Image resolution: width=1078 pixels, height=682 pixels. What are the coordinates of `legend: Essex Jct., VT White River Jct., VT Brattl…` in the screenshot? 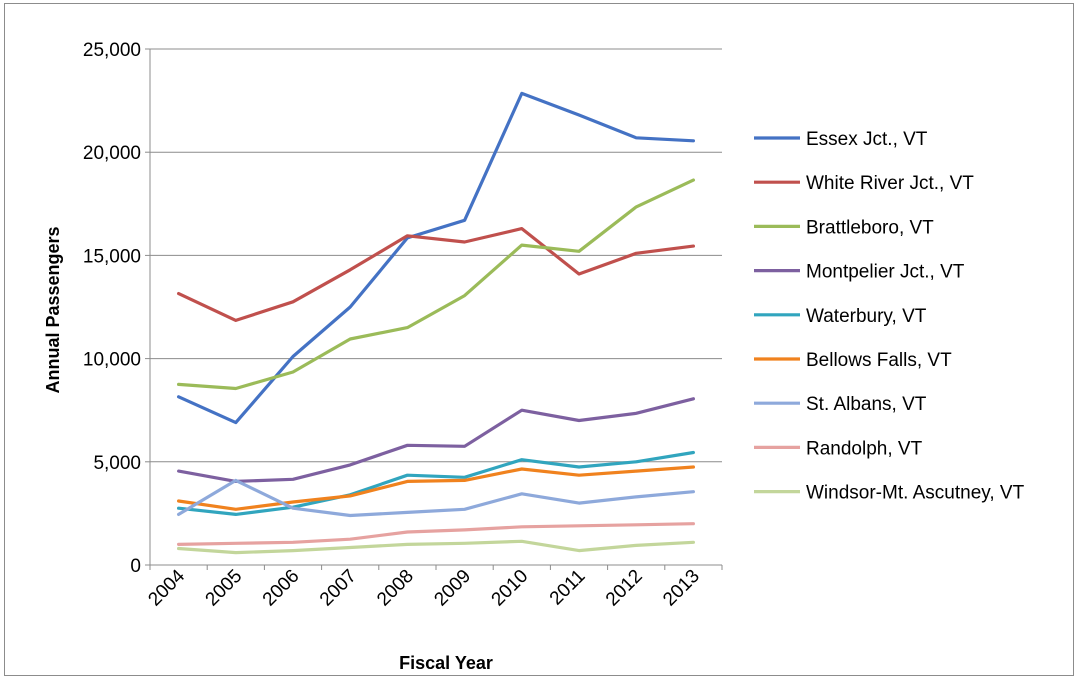 It's located at (889, 316).